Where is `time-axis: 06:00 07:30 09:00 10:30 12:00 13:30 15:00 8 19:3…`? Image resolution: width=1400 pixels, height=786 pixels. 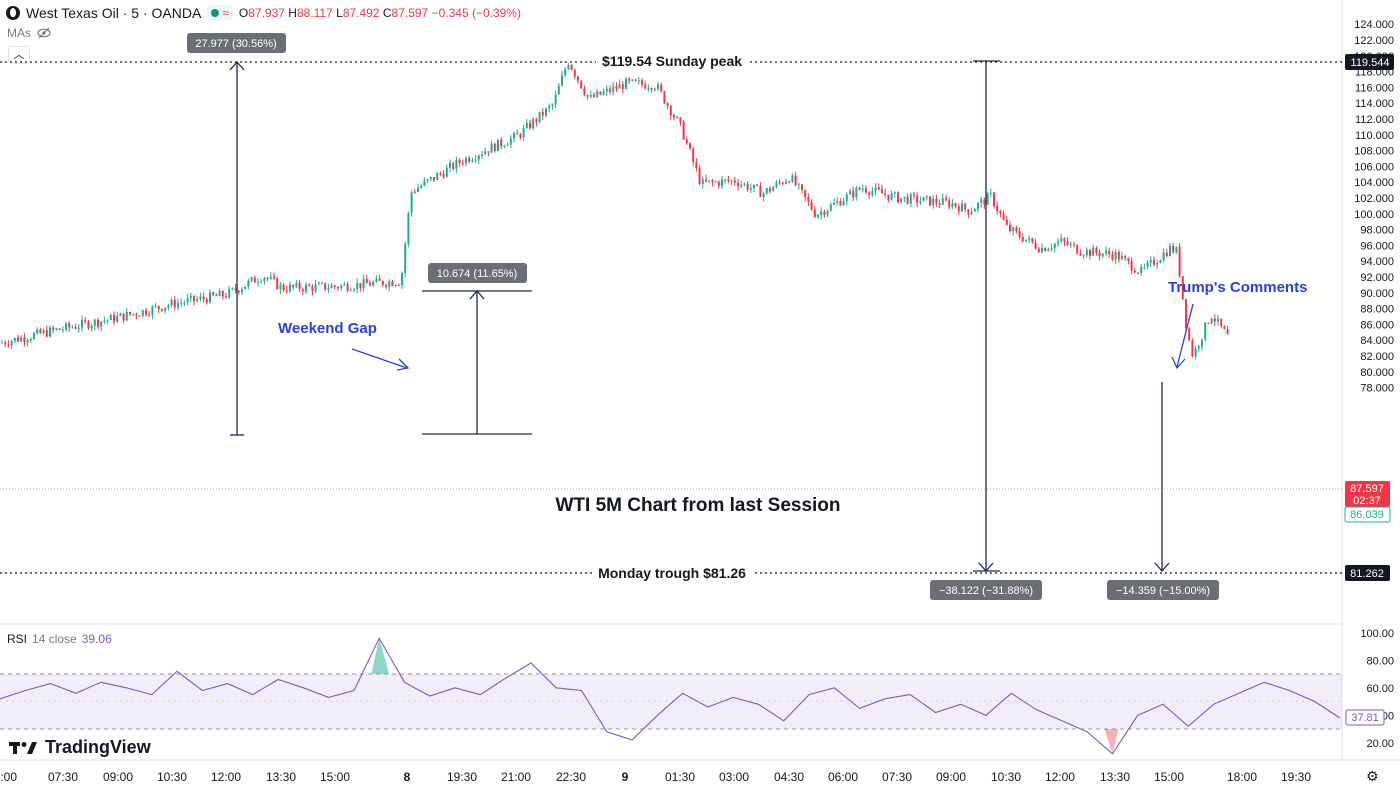
time-axis: 06:00 07:30 09:00 10:30 12:00 13:30 15:00 8 19:3… is located at coordinates (655, 777).